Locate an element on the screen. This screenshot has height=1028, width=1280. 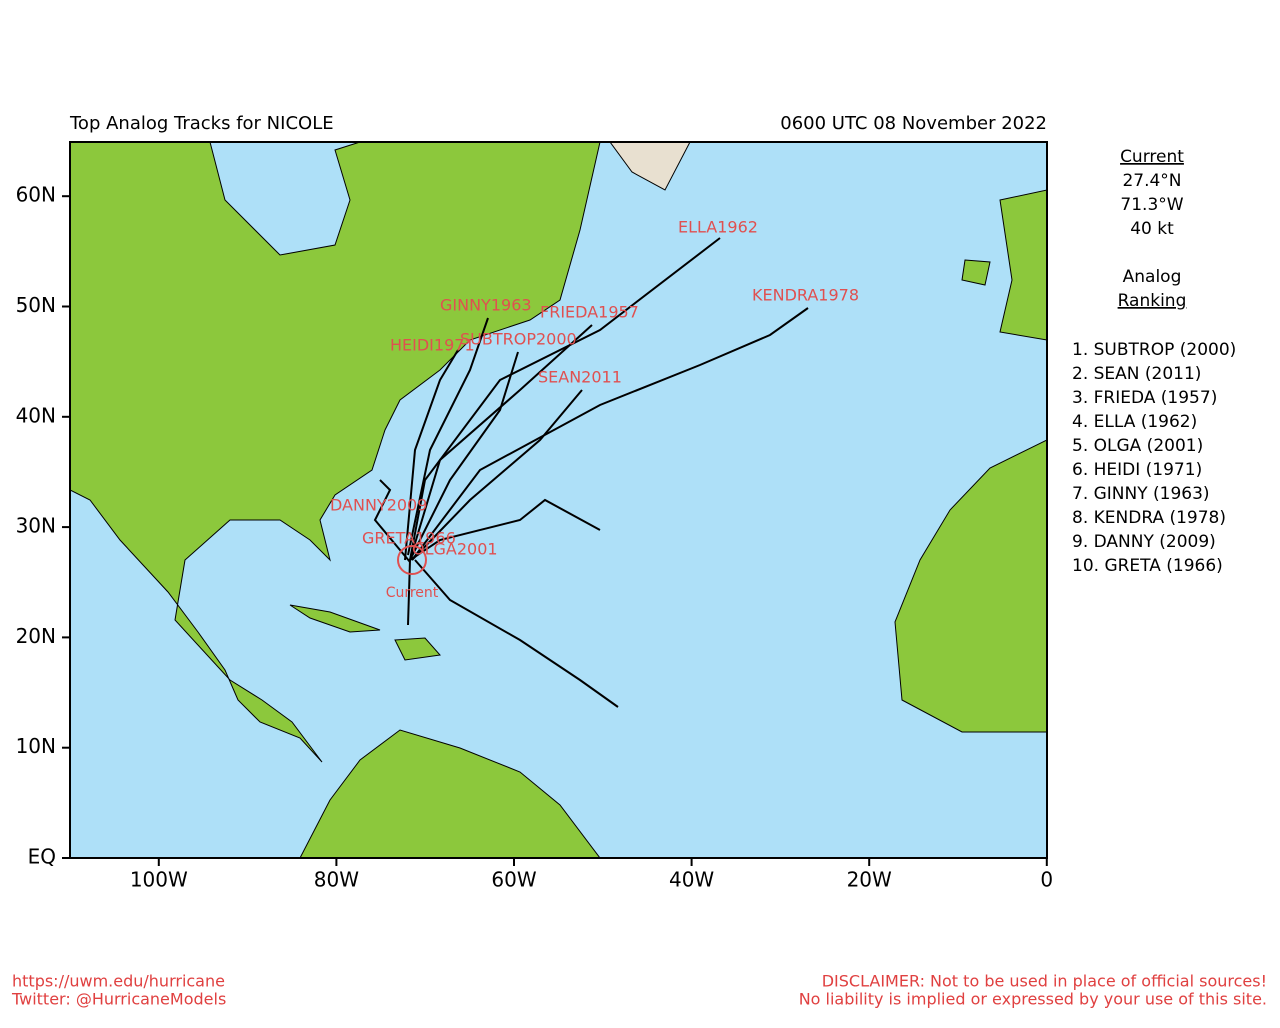
current-lat: 27.4°N is located at coordinates (1151, 181).